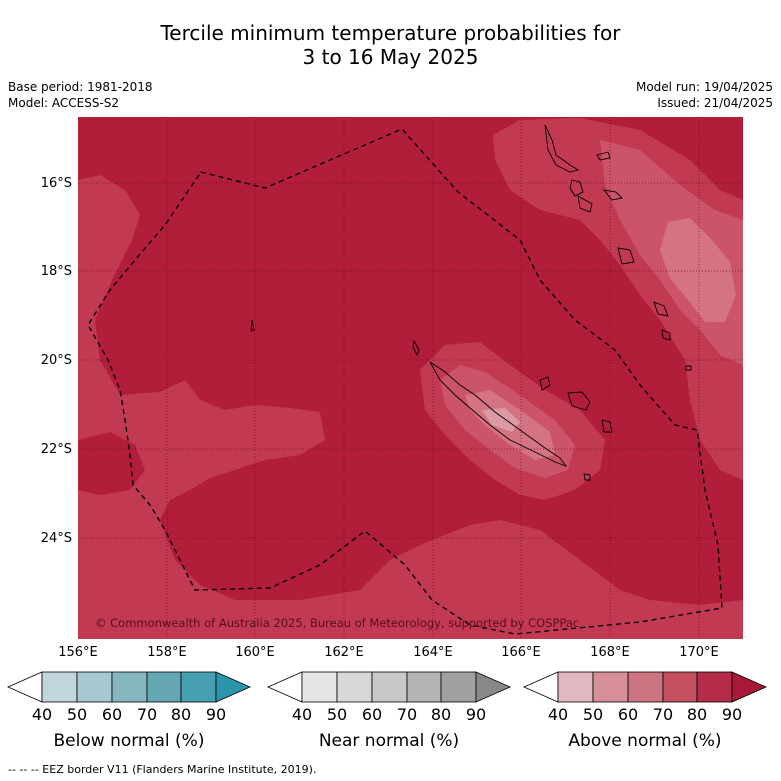 The width and height of the screenshot is (781, 781). What do you see at coordinates (56, 538) in the screenshot?
I see `lat-tick-24s: 24°S` at bounding box center [56, 538].